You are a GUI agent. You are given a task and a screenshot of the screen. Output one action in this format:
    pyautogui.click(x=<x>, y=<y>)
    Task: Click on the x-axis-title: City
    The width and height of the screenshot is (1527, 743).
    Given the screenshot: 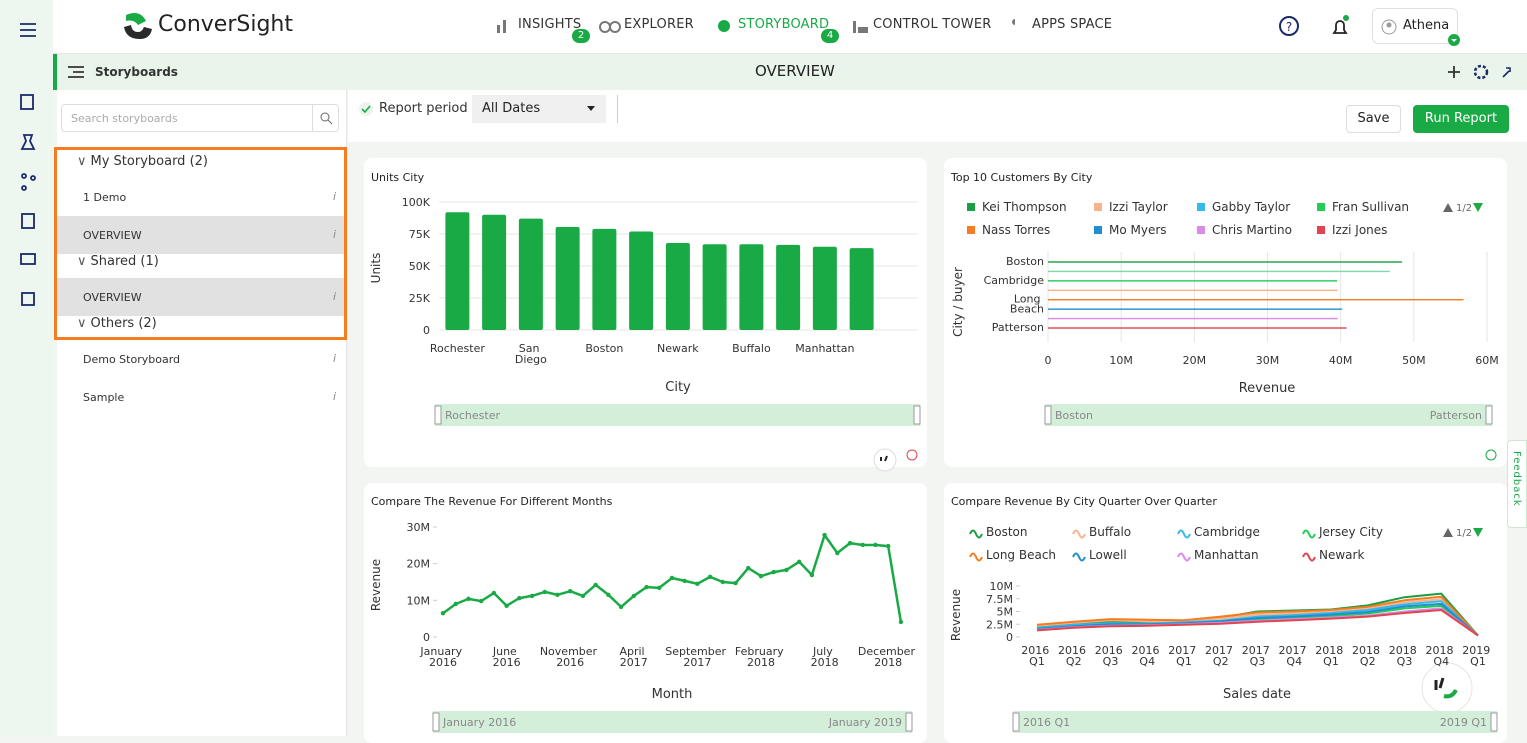 What is the action you would take?
    pyautogui.click(x=678, y=387)
    